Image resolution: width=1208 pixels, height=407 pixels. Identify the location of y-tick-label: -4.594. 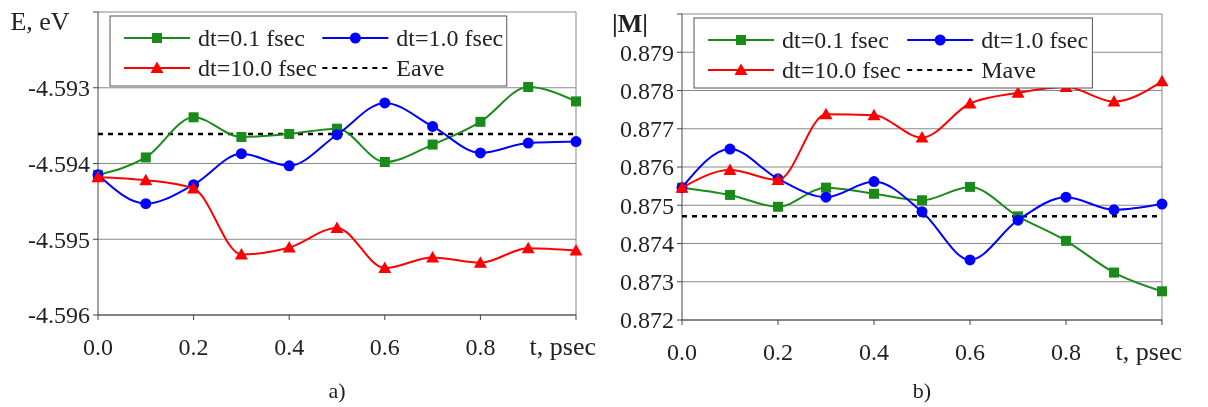
(59, 163).